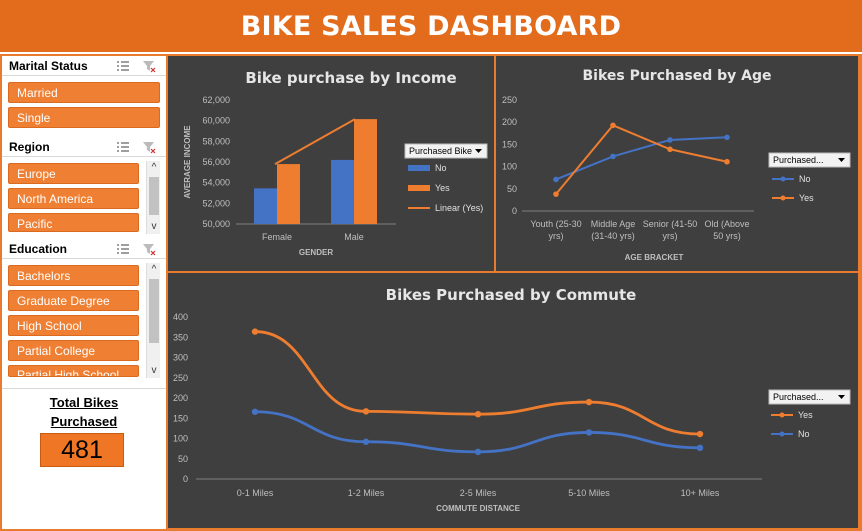 The width and height of the screenshot is (862, 531). Describe the element at coordinates (73, 371) in the screenshot. I see `slicer-item-partial-high-school: Partial High School` at that location.